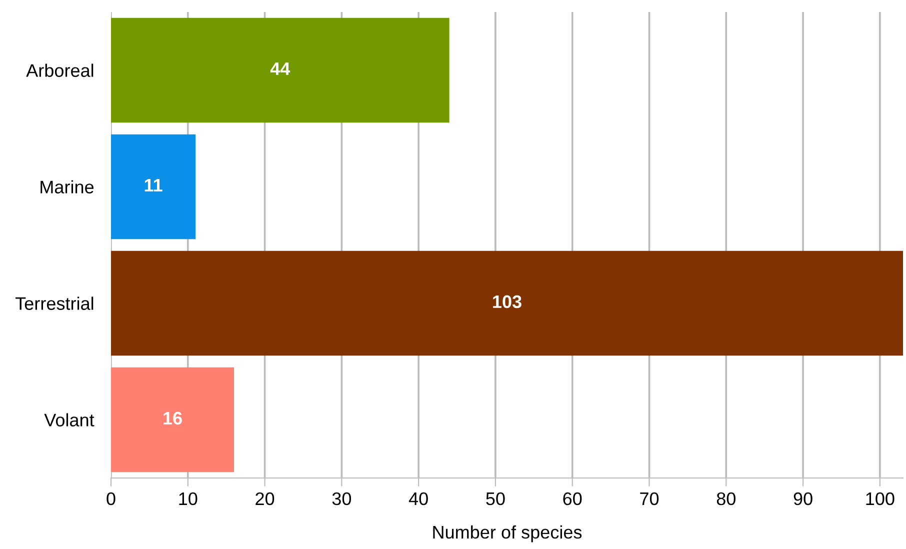 This screenshot has width=906, height=549. Describe the element at coordinates (726, 499) in the screenshot. I see `x-tick-label: 80` at that location.